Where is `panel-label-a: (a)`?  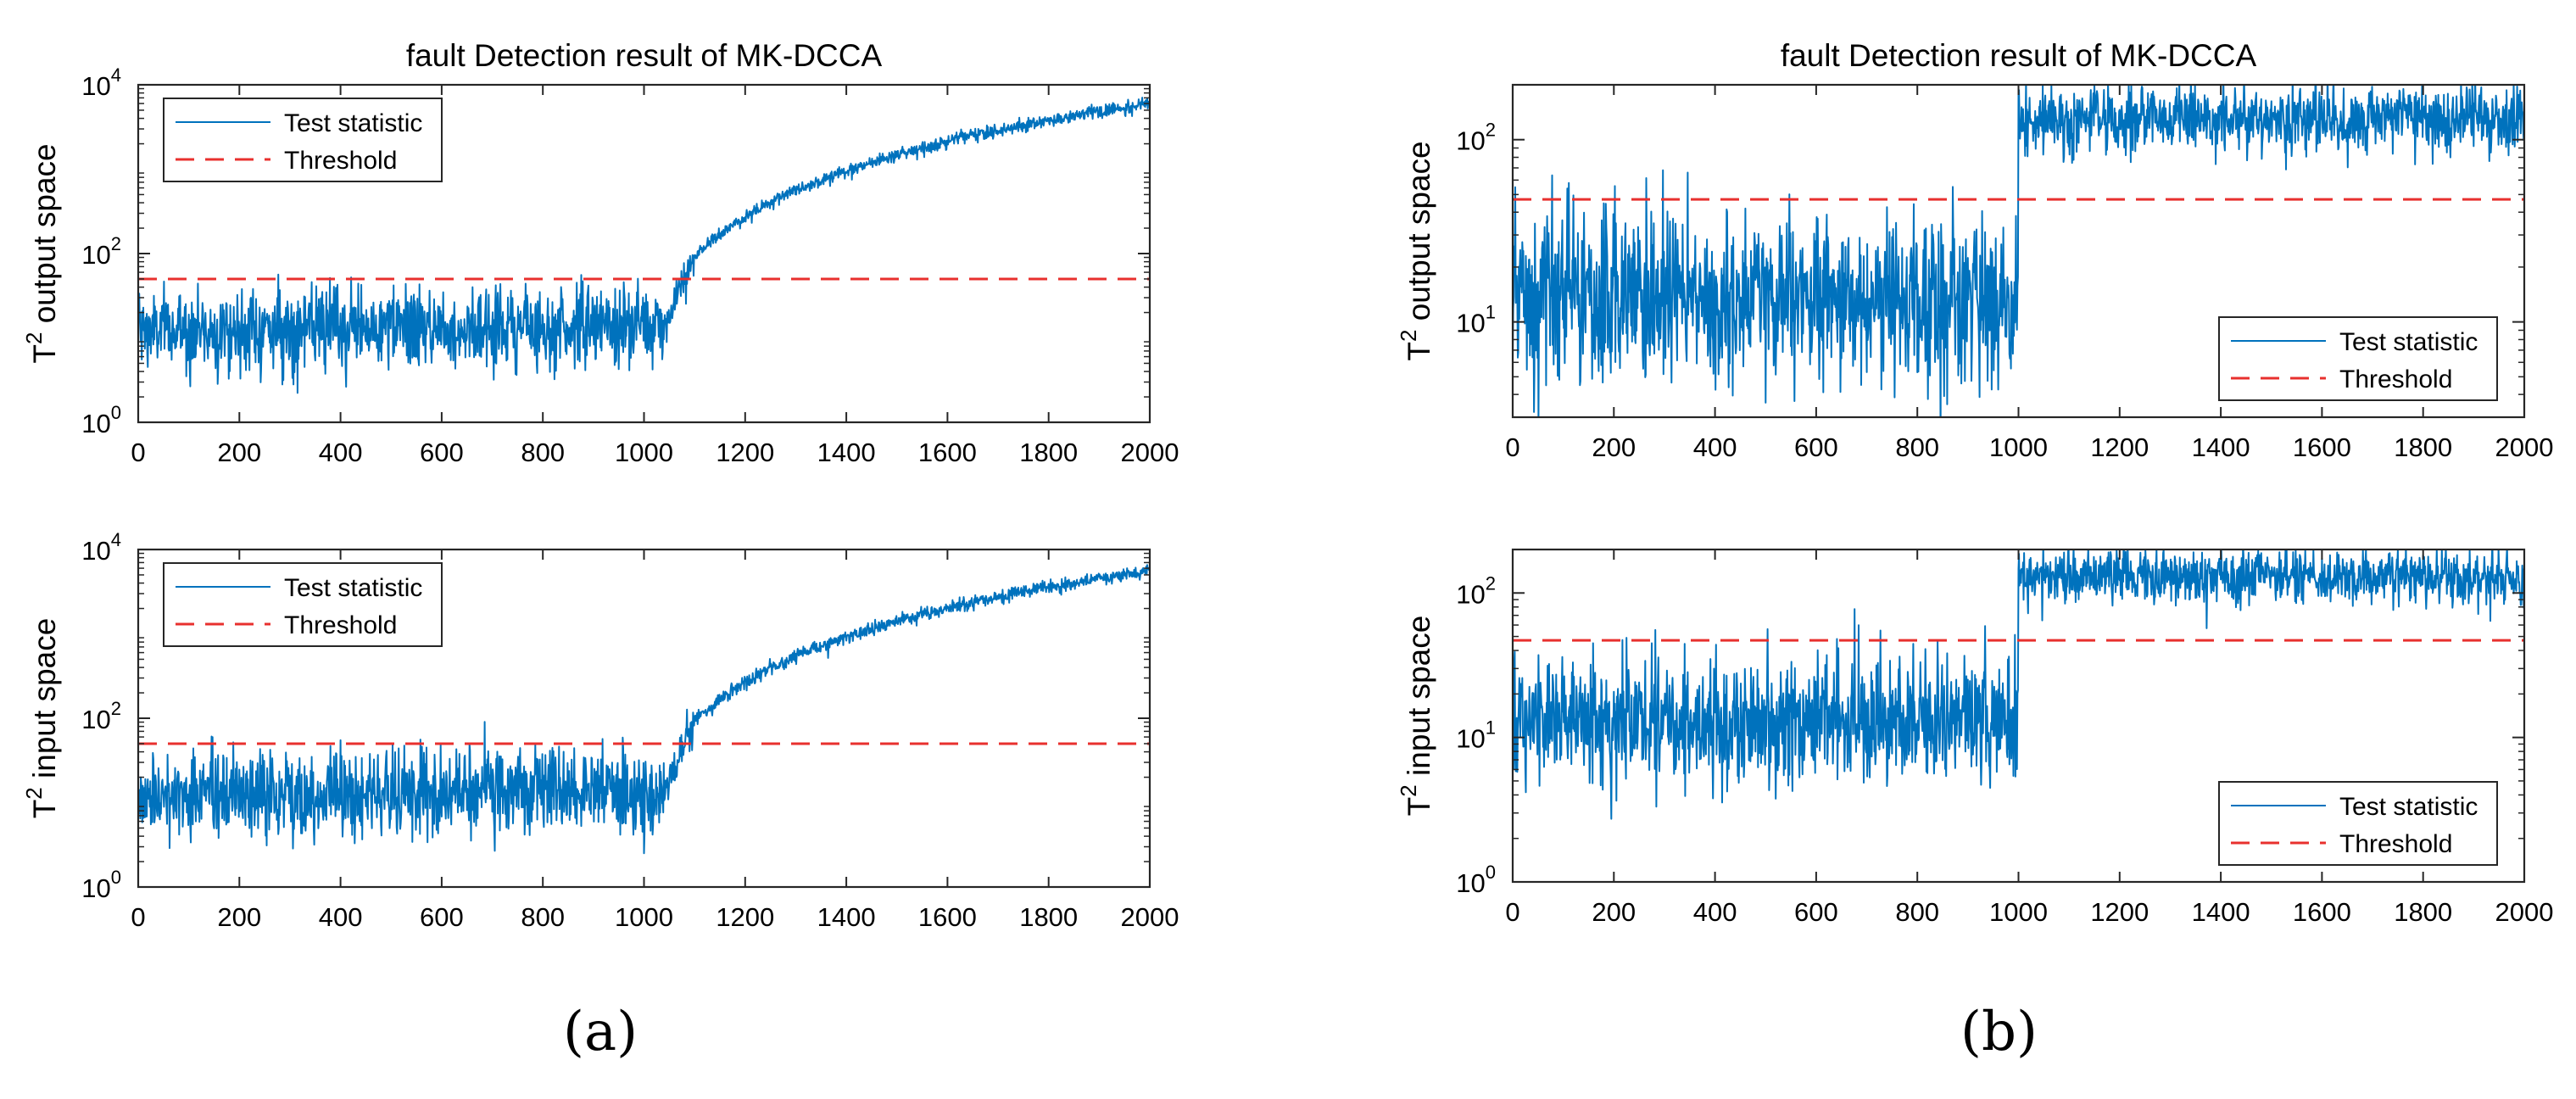
panel-label-a: (a) is located at coordinates (600, 1032).